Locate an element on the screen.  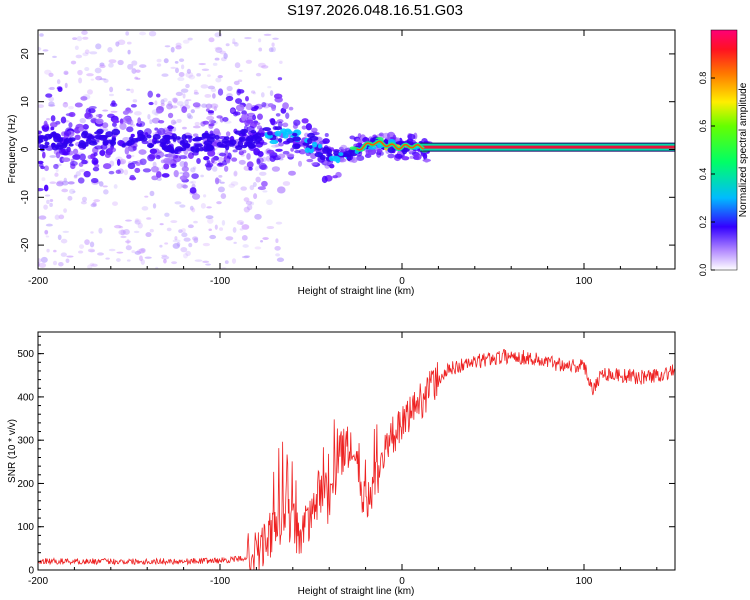
spectrogram-xtick-label: 100 is located at coordinates (584, 281).